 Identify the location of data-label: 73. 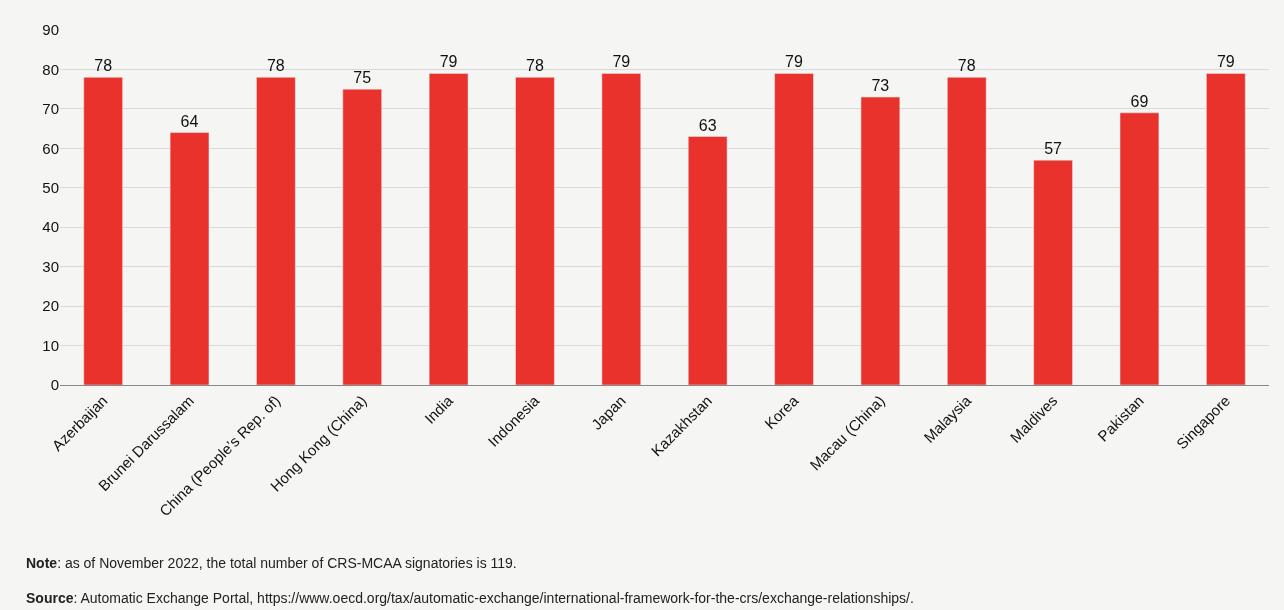
(880, 86).